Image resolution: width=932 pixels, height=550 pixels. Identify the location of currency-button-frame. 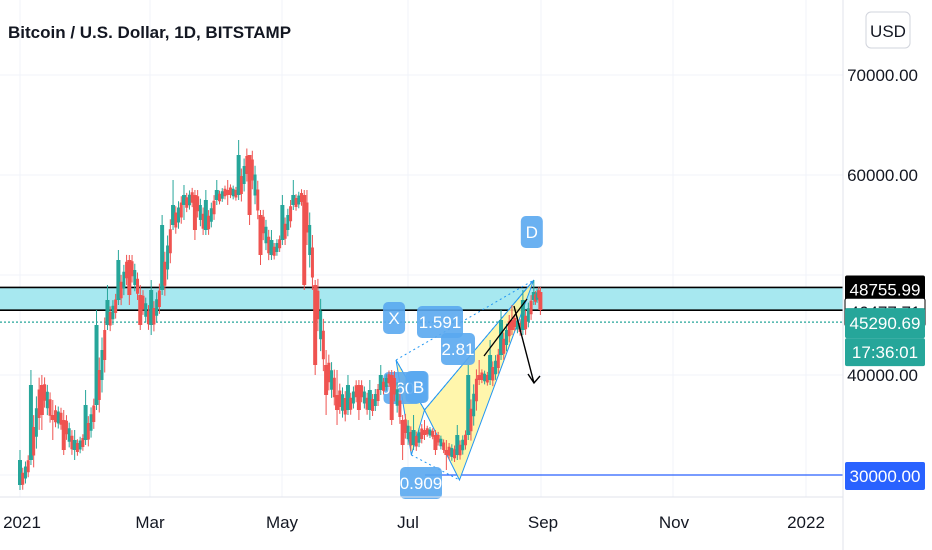
(888, 30).